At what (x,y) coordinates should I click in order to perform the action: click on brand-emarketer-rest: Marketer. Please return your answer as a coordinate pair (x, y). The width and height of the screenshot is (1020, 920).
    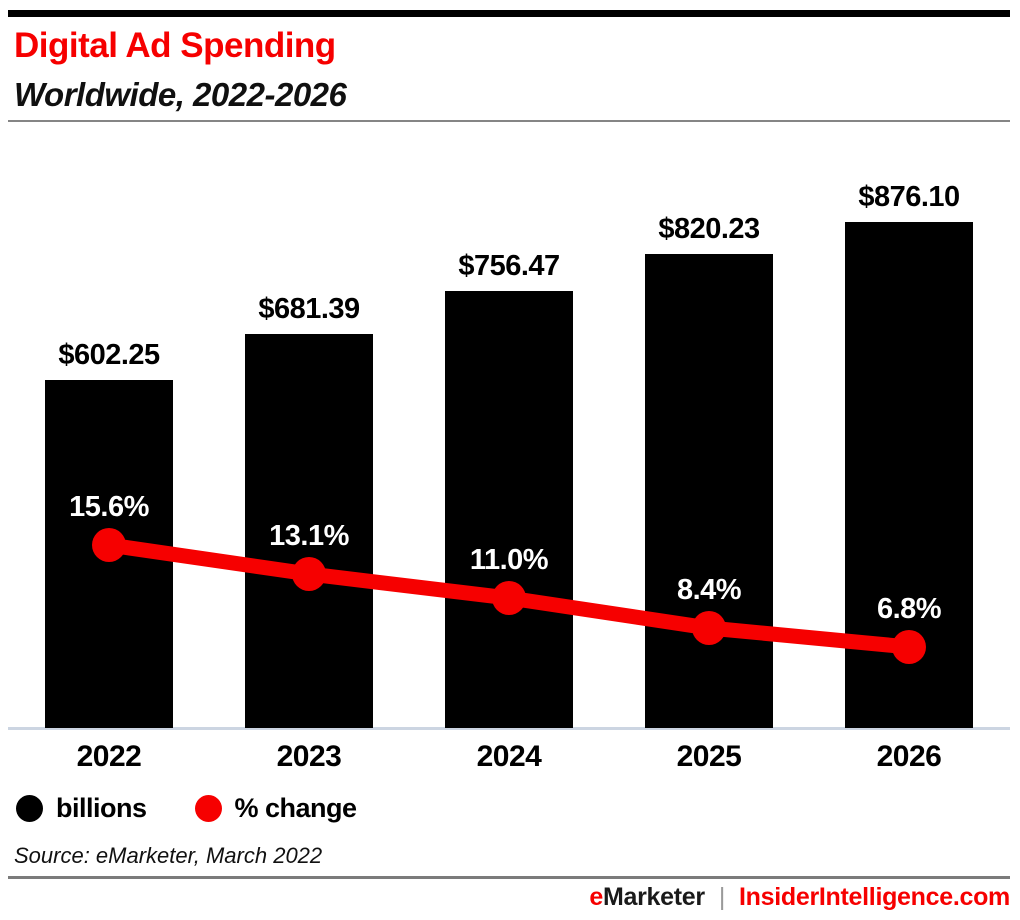
    Looking at the image, I should click on (654, 897).